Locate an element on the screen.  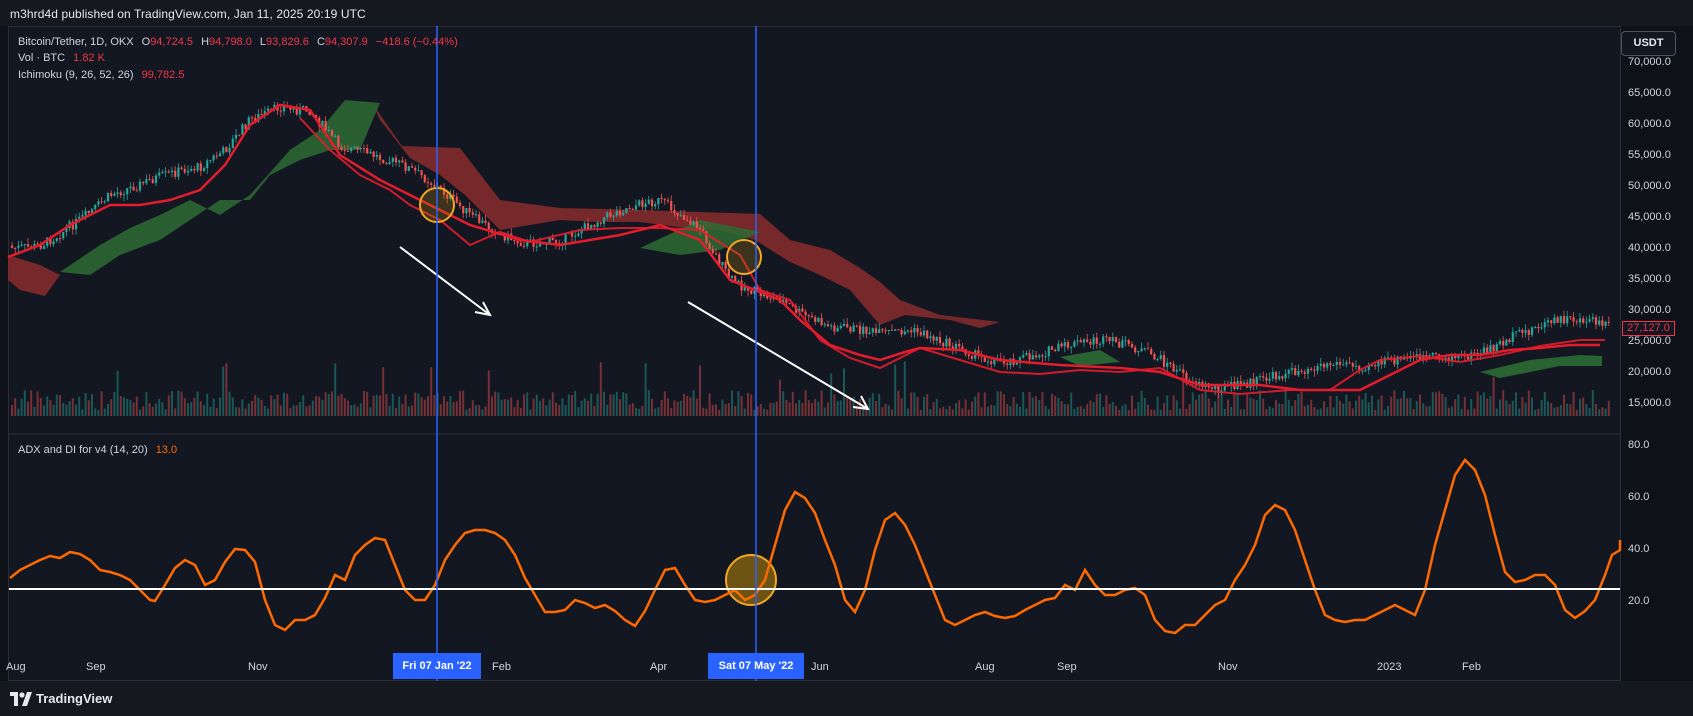
ichimoku-legend: Ichimoku (9, 26, 52, 26) 99,782.5 is located at coordinates (101, 75).